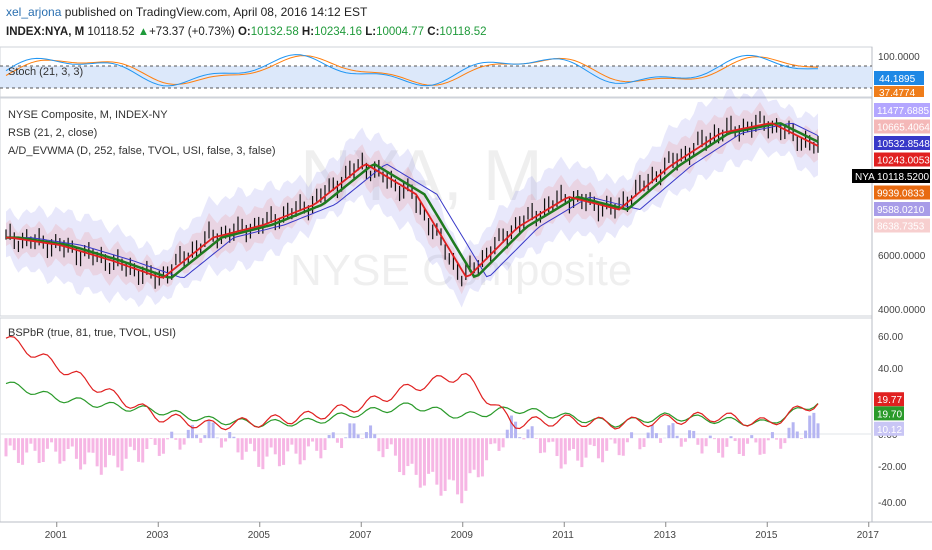  What do you see at coordinates (436, 77) in the screenshot?
I see `stoch-band` at bounding box center [436, 77].